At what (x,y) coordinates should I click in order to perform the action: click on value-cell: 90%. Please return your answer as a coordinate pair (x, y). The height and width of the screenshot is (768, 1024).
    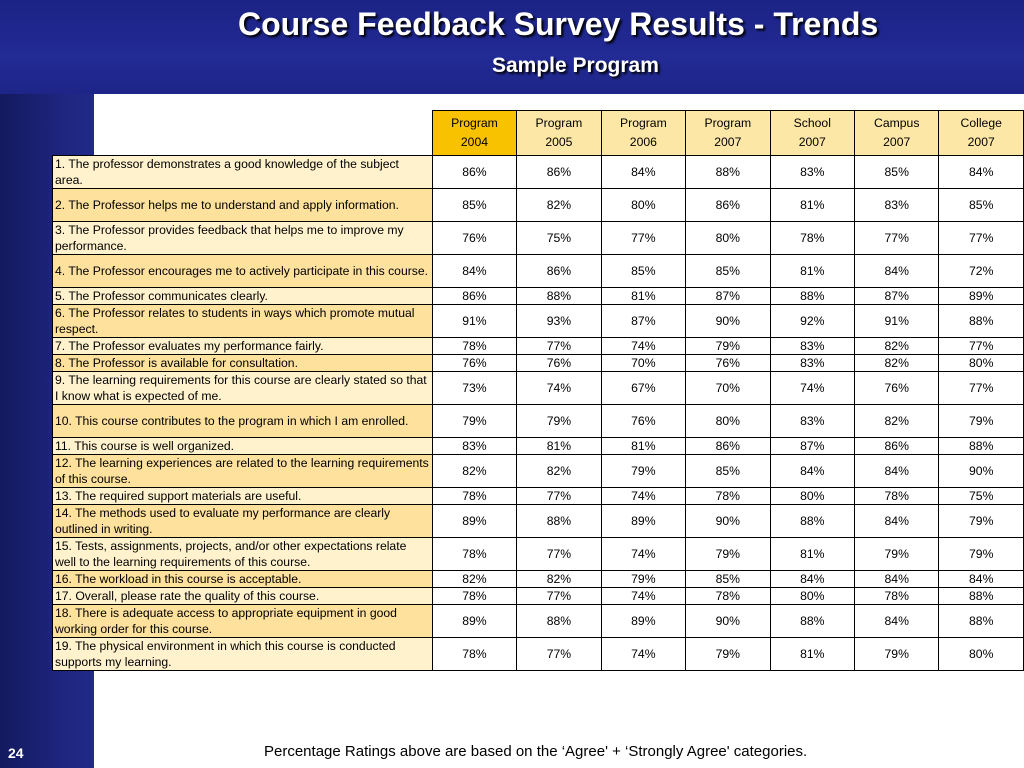
    Looking at the image, I should click on (981, 471).